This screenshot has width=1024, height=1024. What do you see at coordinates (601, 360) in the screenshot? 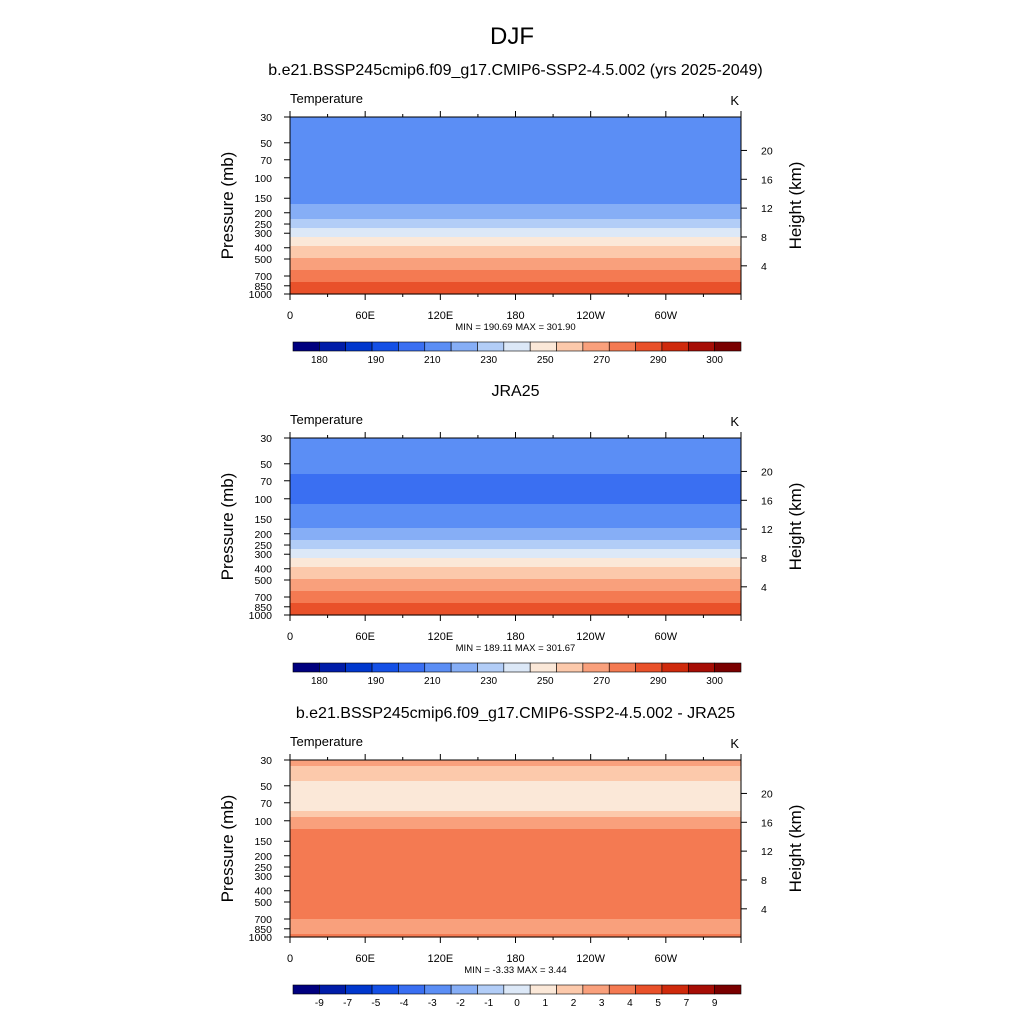
I see `colorbar-label: 270` at bounding box center [601, 360].